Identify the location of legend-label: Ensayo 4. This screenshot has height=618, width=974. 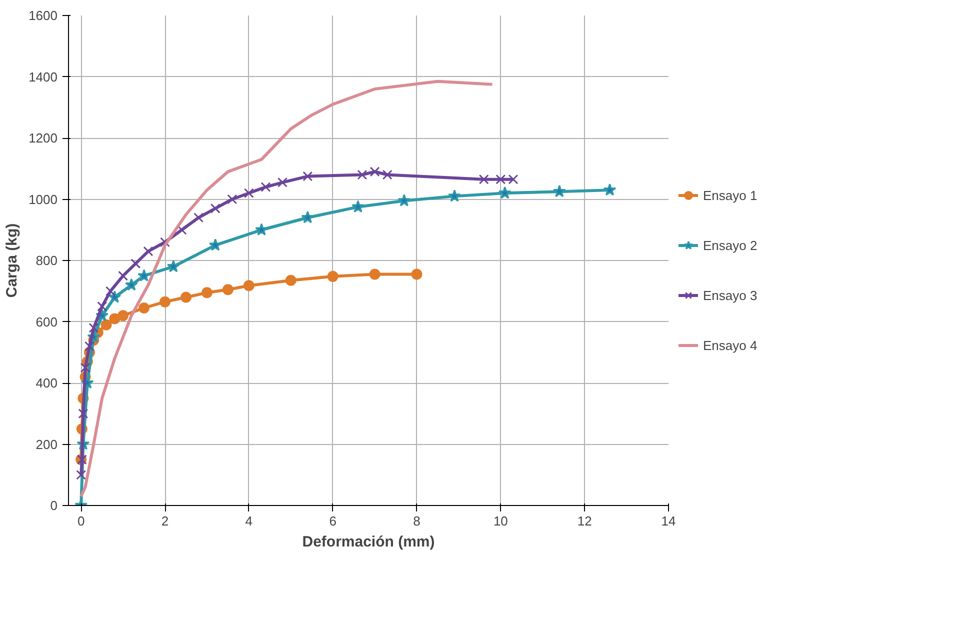
(730, 345).